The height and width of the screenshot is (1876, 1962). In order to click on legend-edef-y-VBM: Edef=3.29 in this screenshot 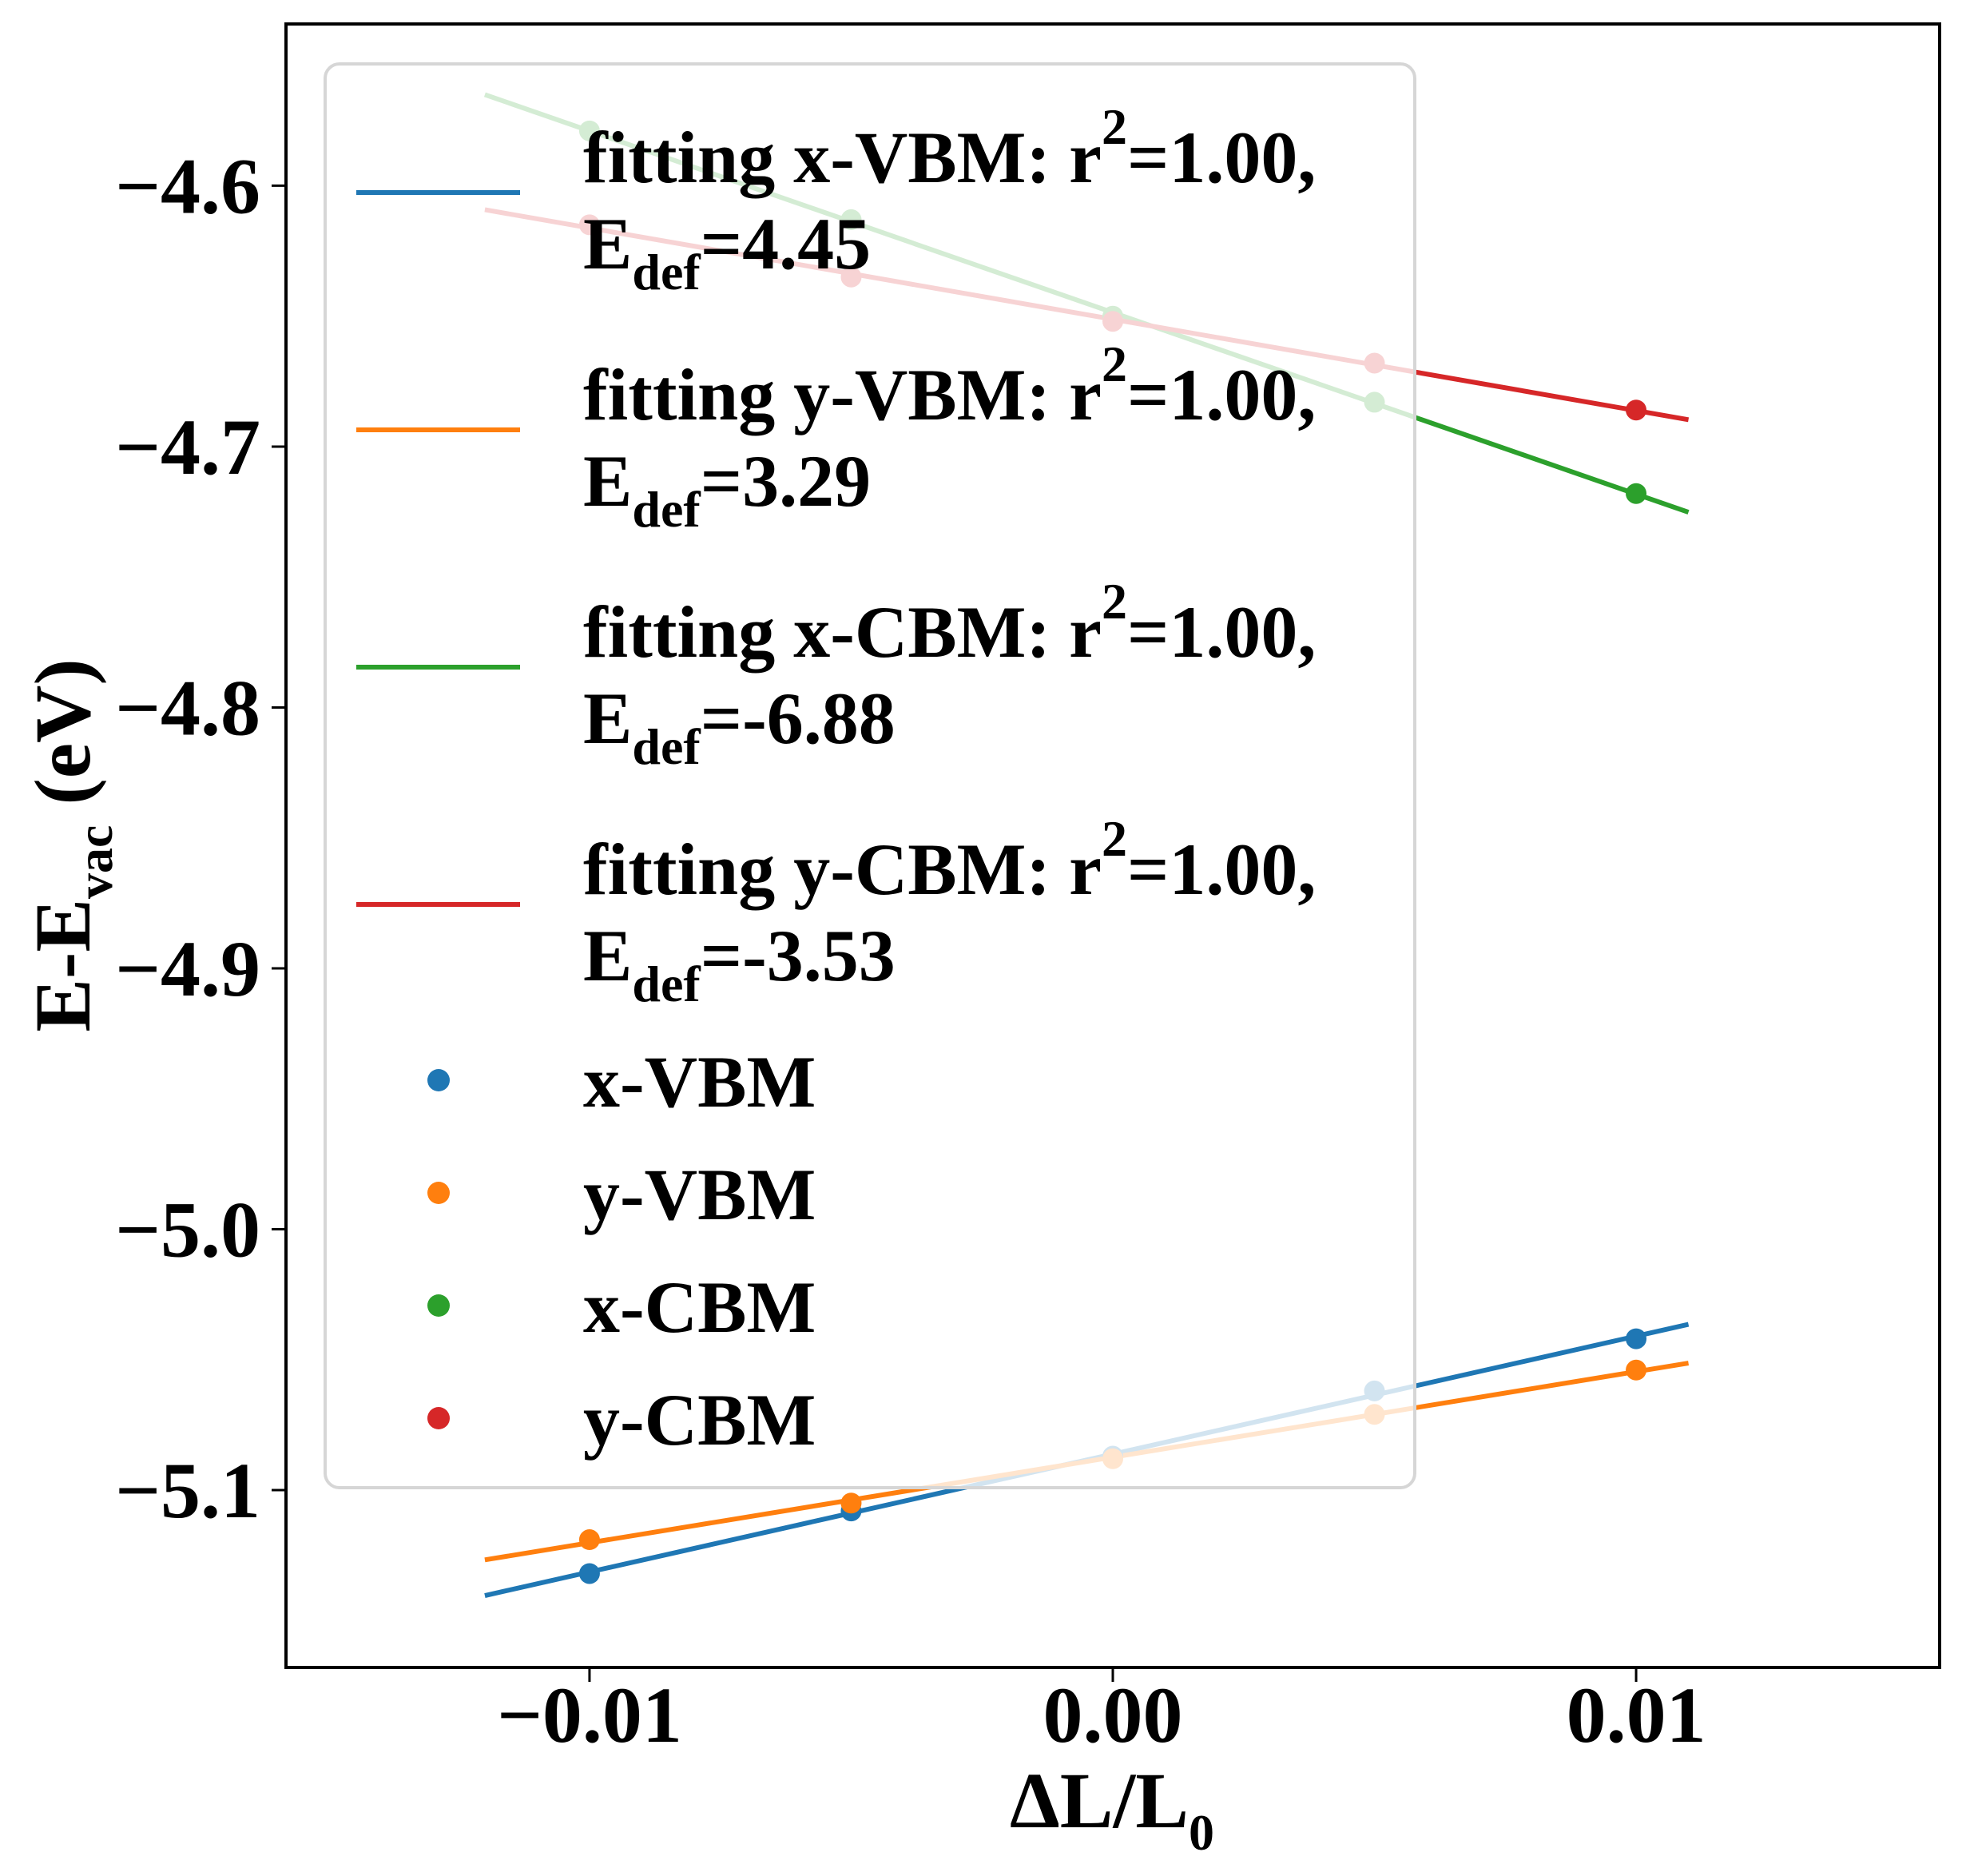, I will do `click(727, 489)`.